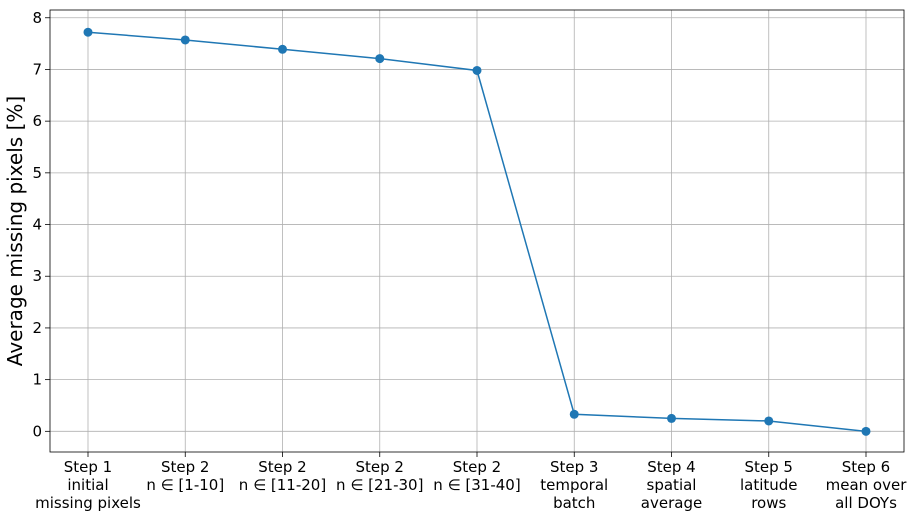  Describe the element at coordinates (15, 231) in the screenshot. I see `y-axis-label: Average missing pixels [%]` at that location.